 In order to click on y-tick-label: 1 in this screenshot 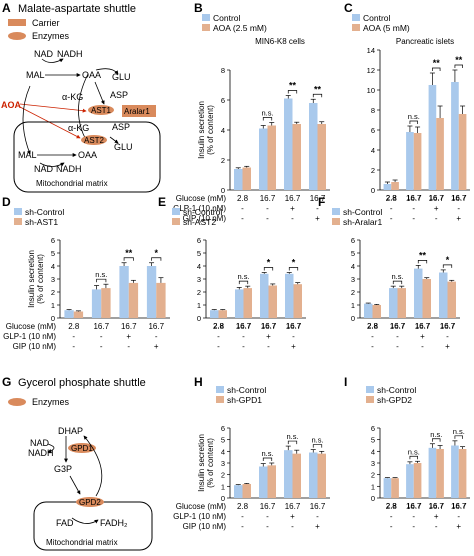, I will do `click(53, 305)`.